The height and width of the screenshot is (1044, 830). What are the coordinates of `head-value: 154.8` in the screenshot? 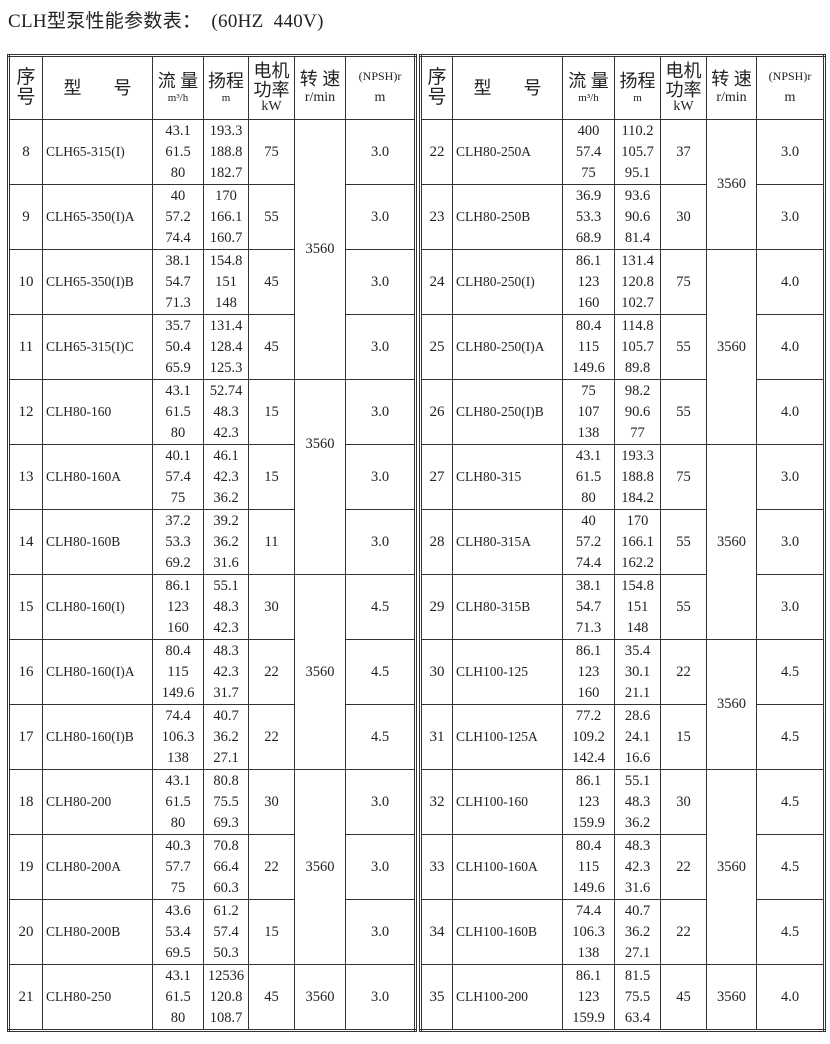 It's located at (226, 260).